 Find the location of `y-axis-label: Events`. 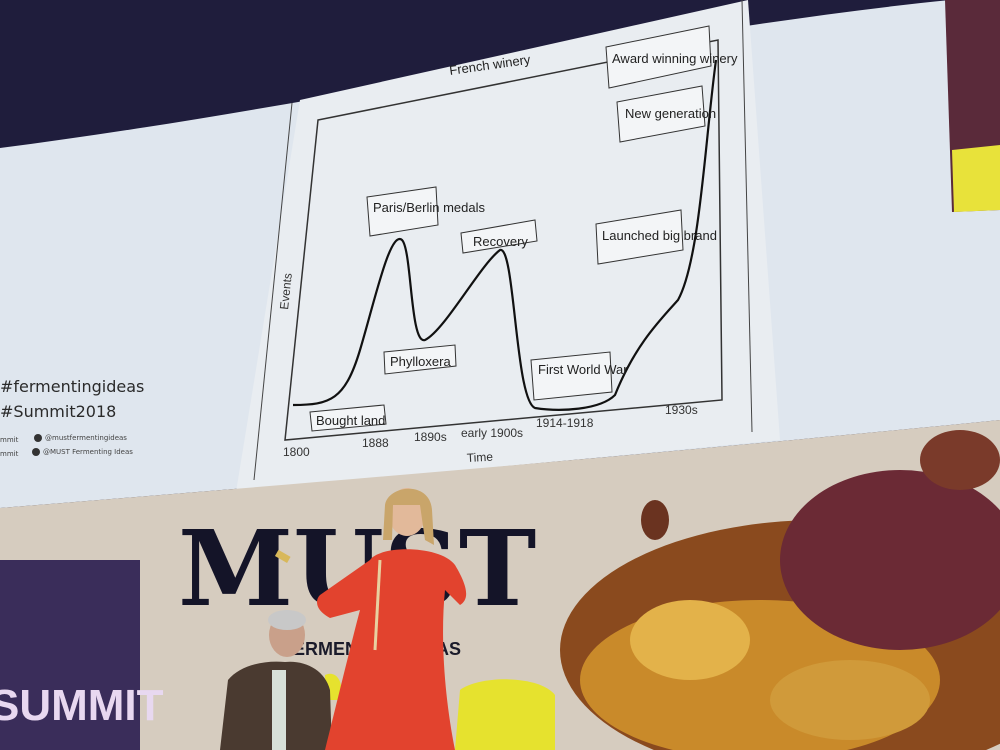

y-axis-label: Events is located at coordinates (286, 291).